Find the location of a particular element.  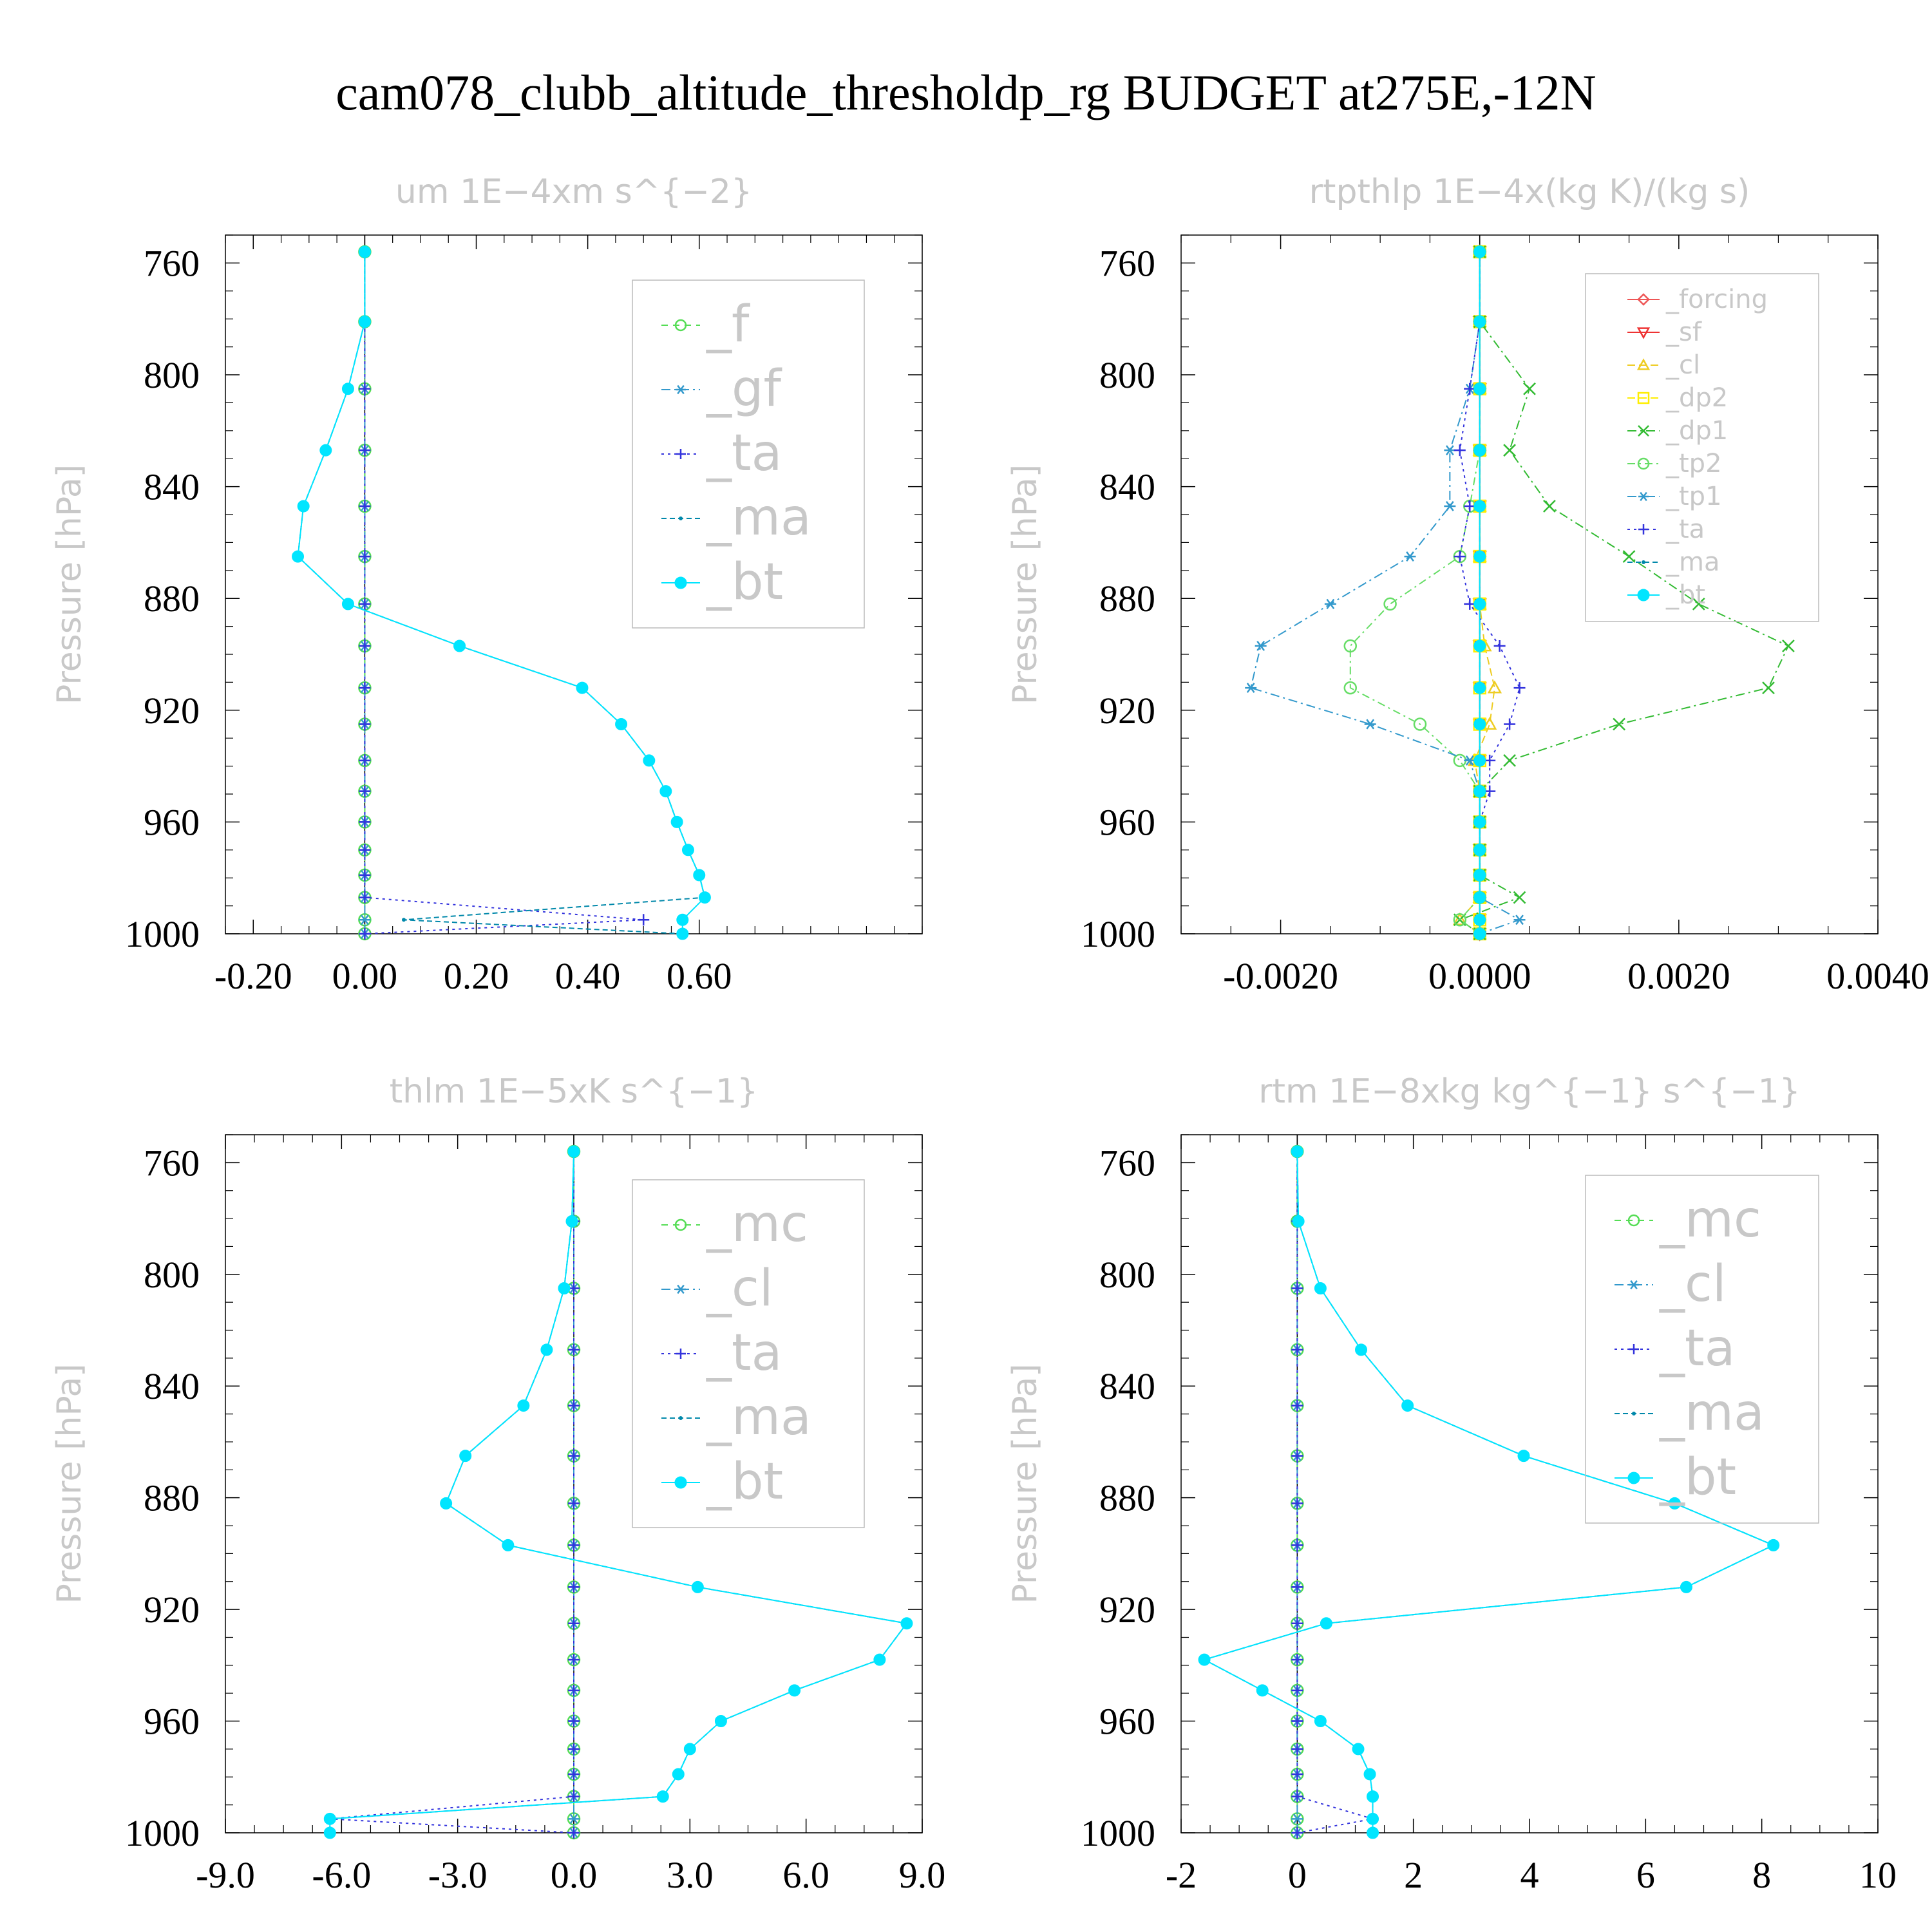

series-ta is located at coordinates (452, 1492).